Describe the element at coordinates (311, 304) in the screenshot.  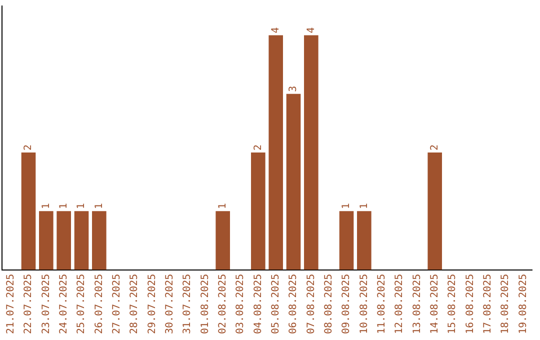
I see `x-tick-label: 07.08.2025` at that location.